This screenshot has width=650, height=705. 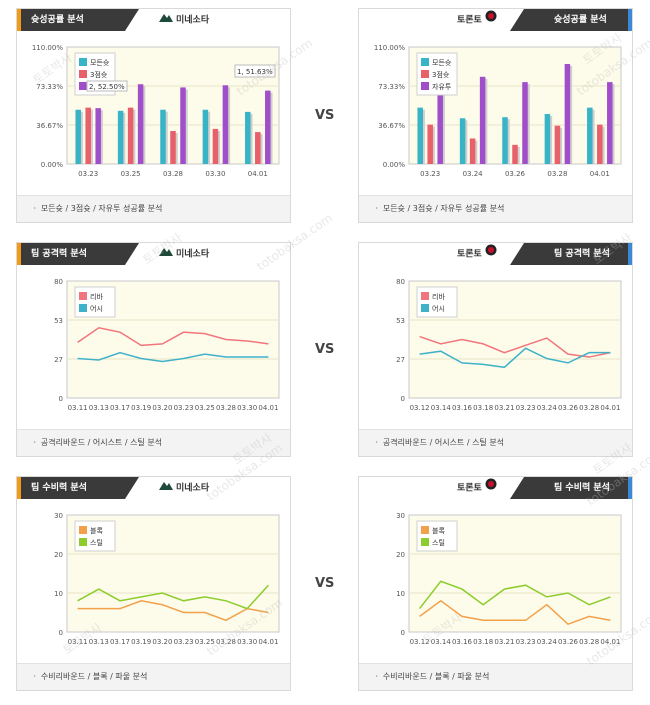 I want to click on y-tick-label: 110.00%, so click(x=47, y=48).